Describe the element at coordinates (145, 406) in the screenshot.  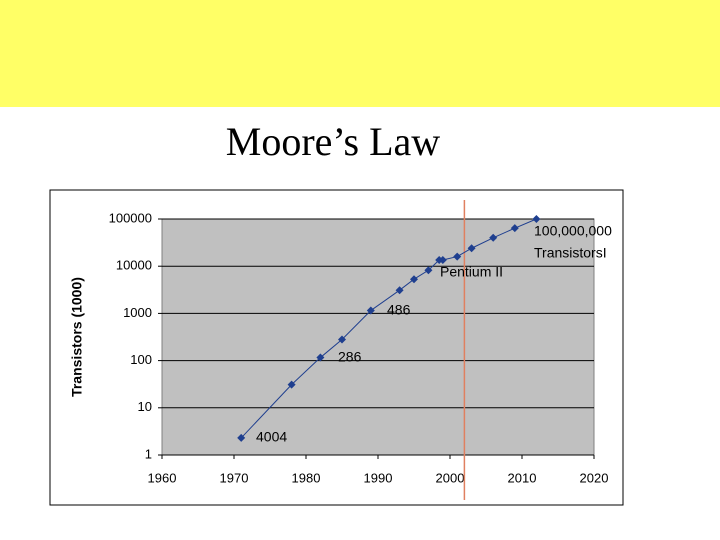
I see `y-tick-label: 10` at that location.